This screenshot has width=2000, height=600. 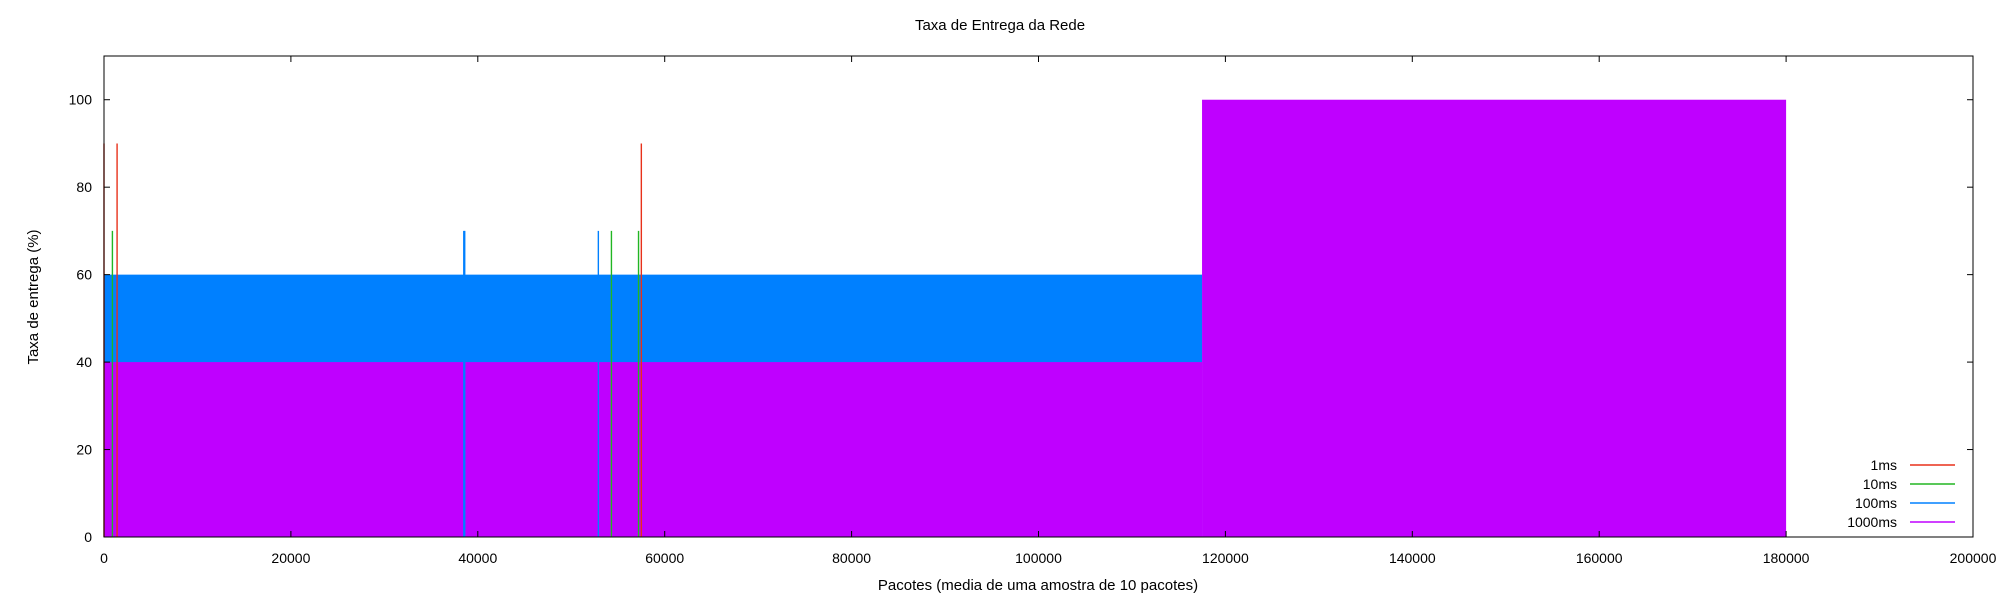 I want to click on y-tick-label-1: 20, so click(x=84, y=450).